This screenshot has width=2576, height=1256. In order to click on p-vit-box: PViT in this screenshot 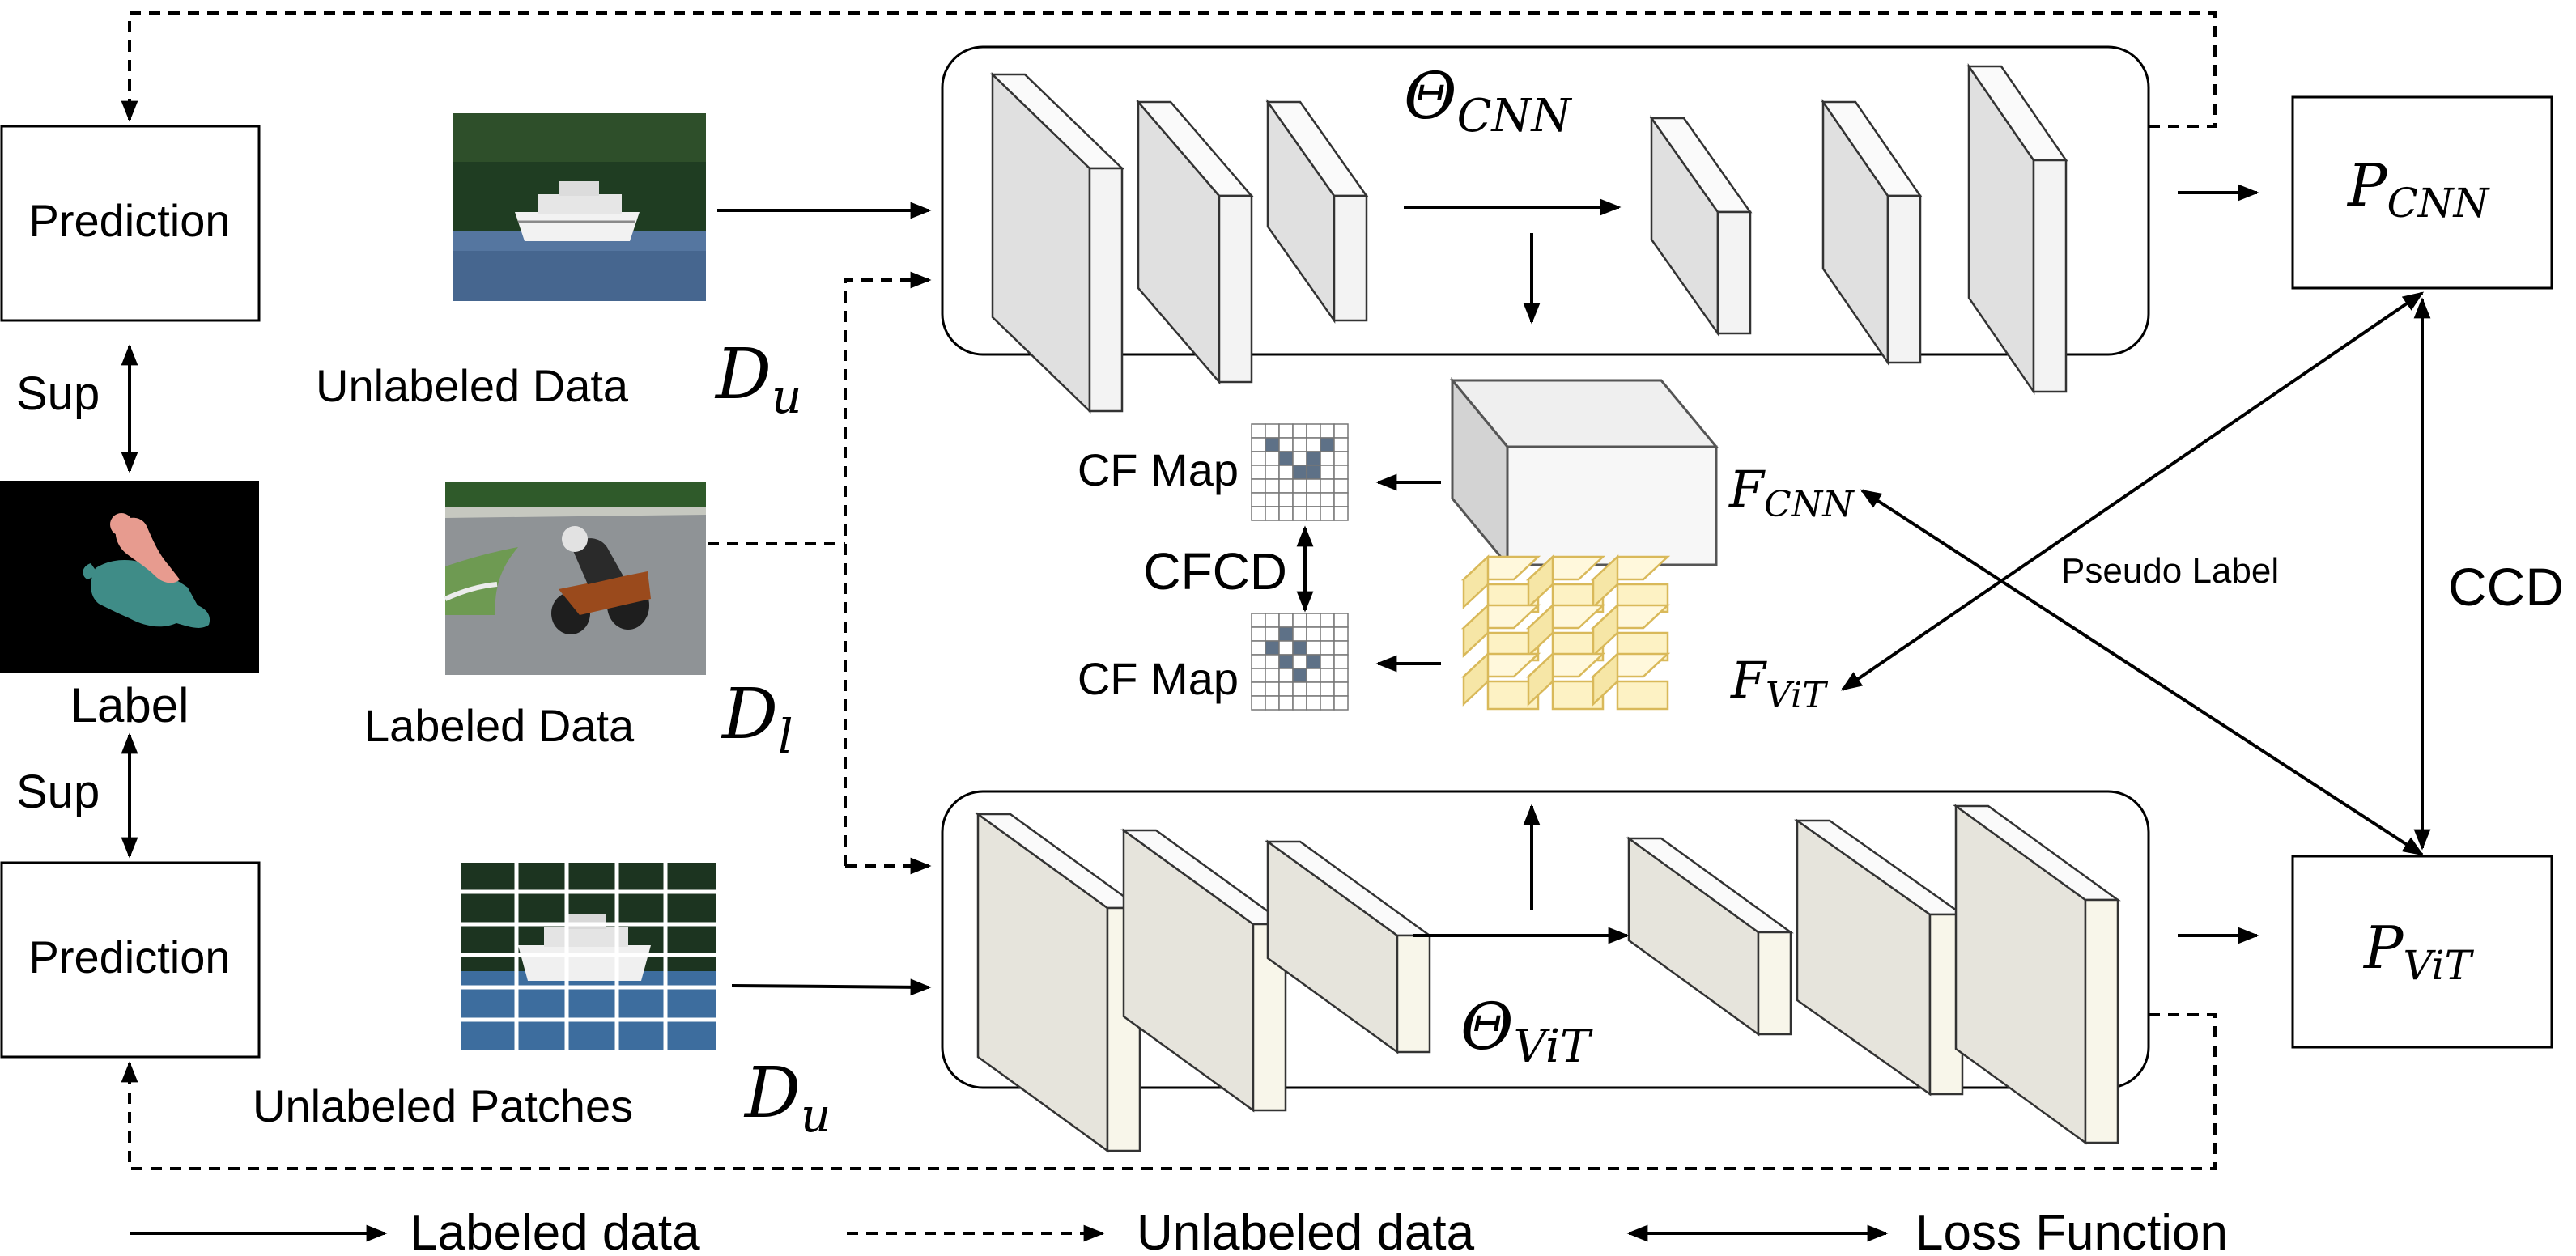, I will do `click(2422, 952)`.